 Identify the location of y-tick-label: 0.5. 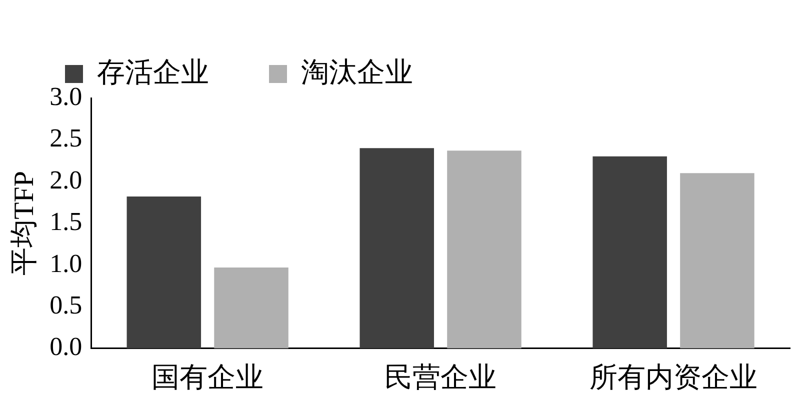
(66, 305).